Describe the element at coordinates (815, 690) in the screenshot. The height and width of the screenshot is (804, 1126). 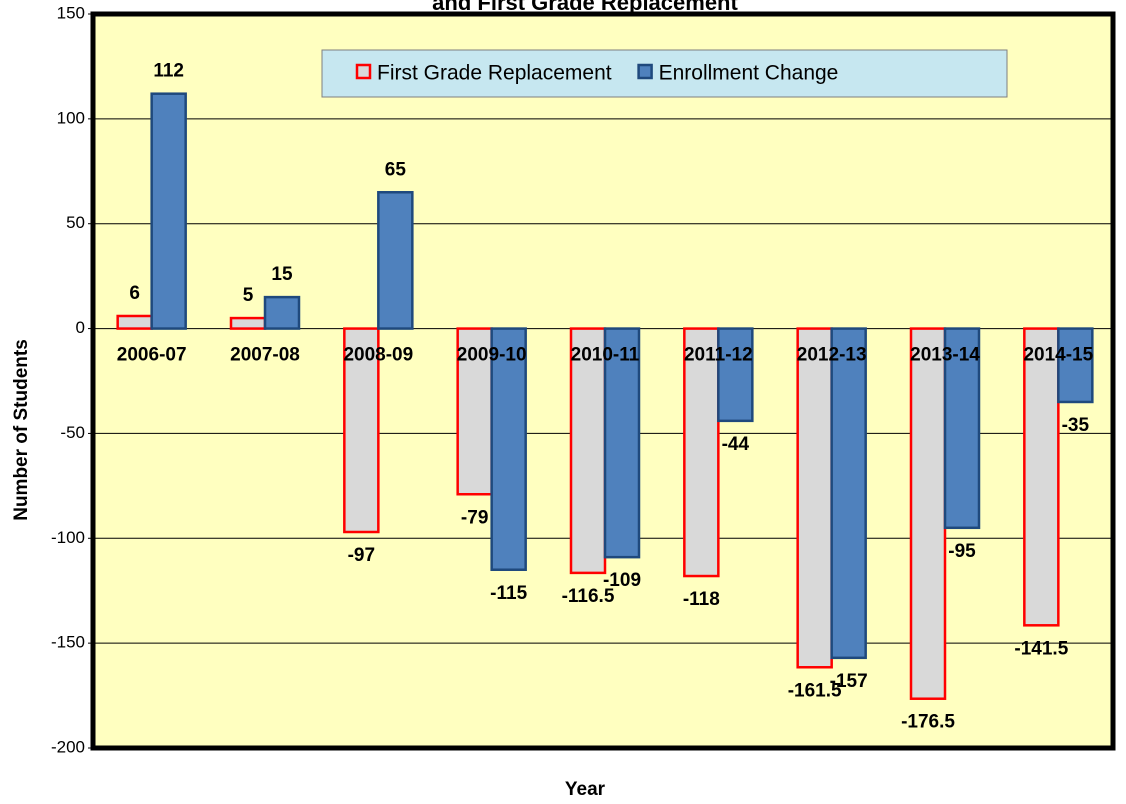
I see `data-label: -161.5` at that location.